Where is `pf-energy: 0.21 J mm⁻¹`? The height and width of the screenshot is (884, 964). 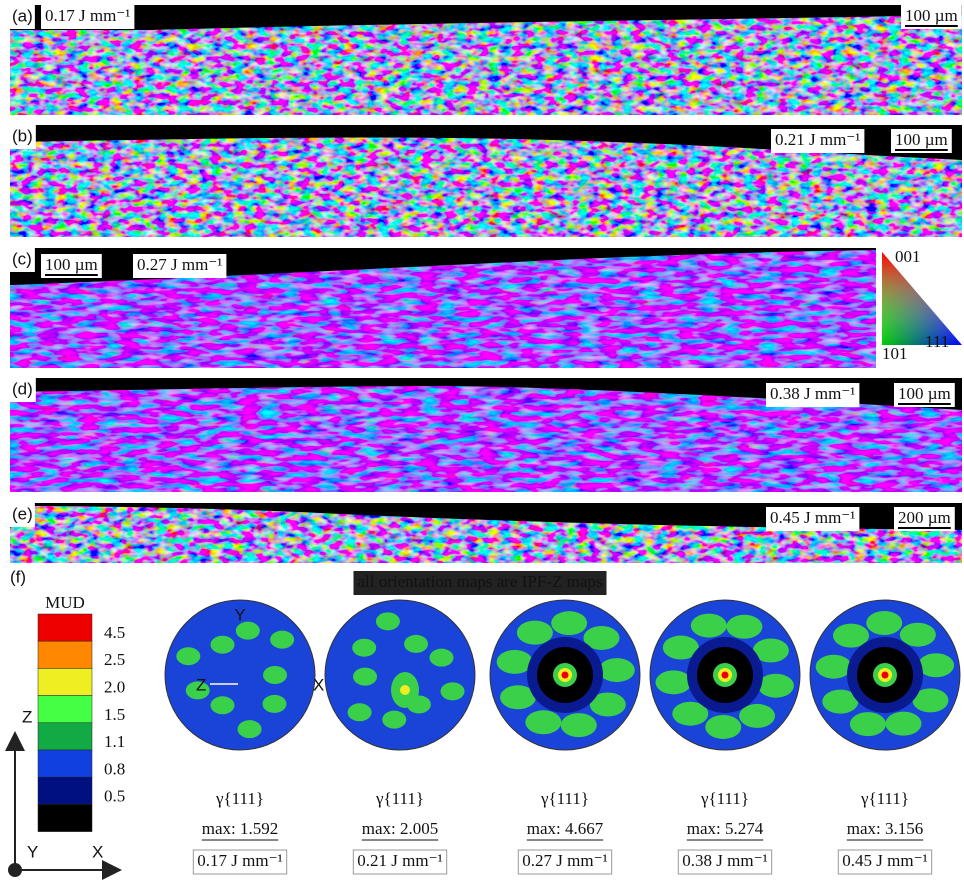 pf-energy: 0.21 J mm⁻¹ is located at coordinates (399, 860).